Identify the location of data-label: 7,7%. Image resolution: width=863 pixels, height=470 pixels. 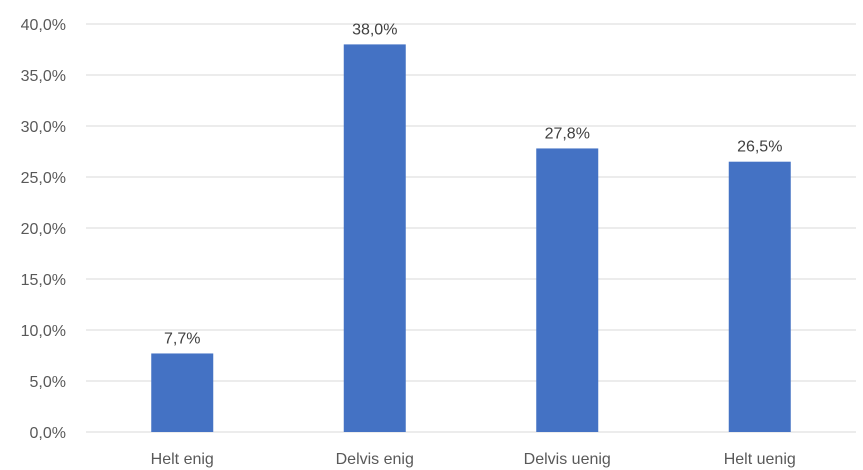
(182, 338).